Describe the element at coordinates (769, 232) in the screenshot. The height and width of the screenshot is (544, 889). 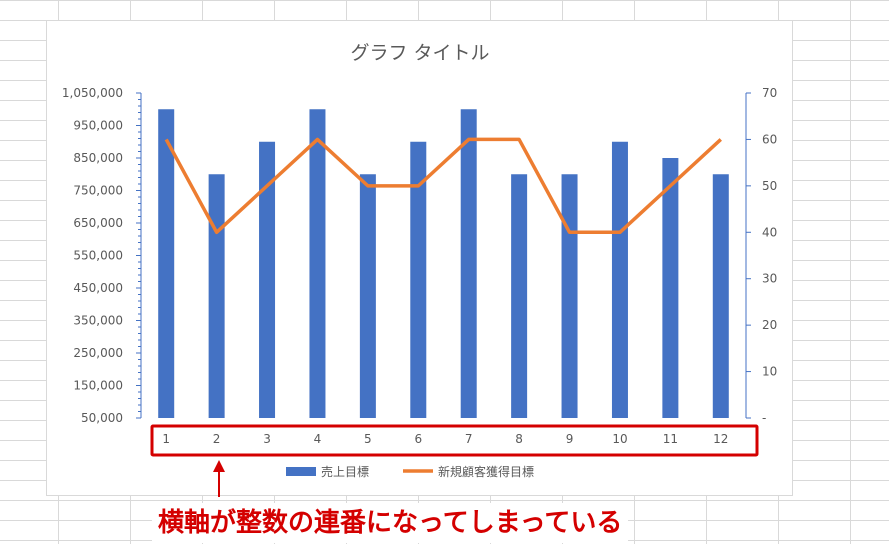
I see `right-tick-label: 40` at that location.